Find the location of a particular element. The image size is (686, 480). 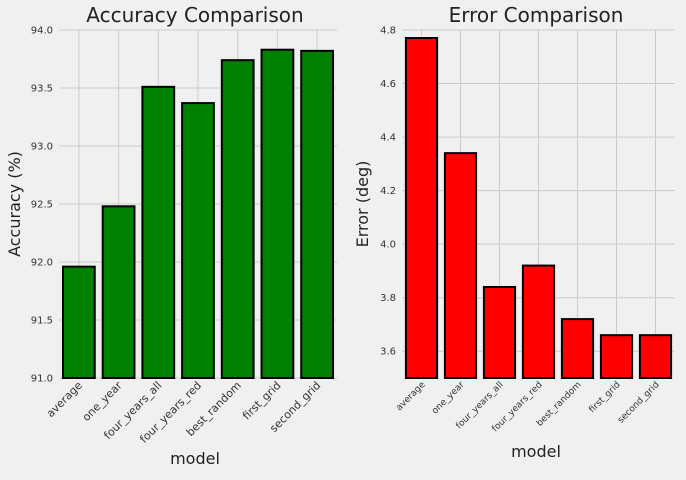

error-x-tick-label: second_grid is located at coordinates (638, 402).